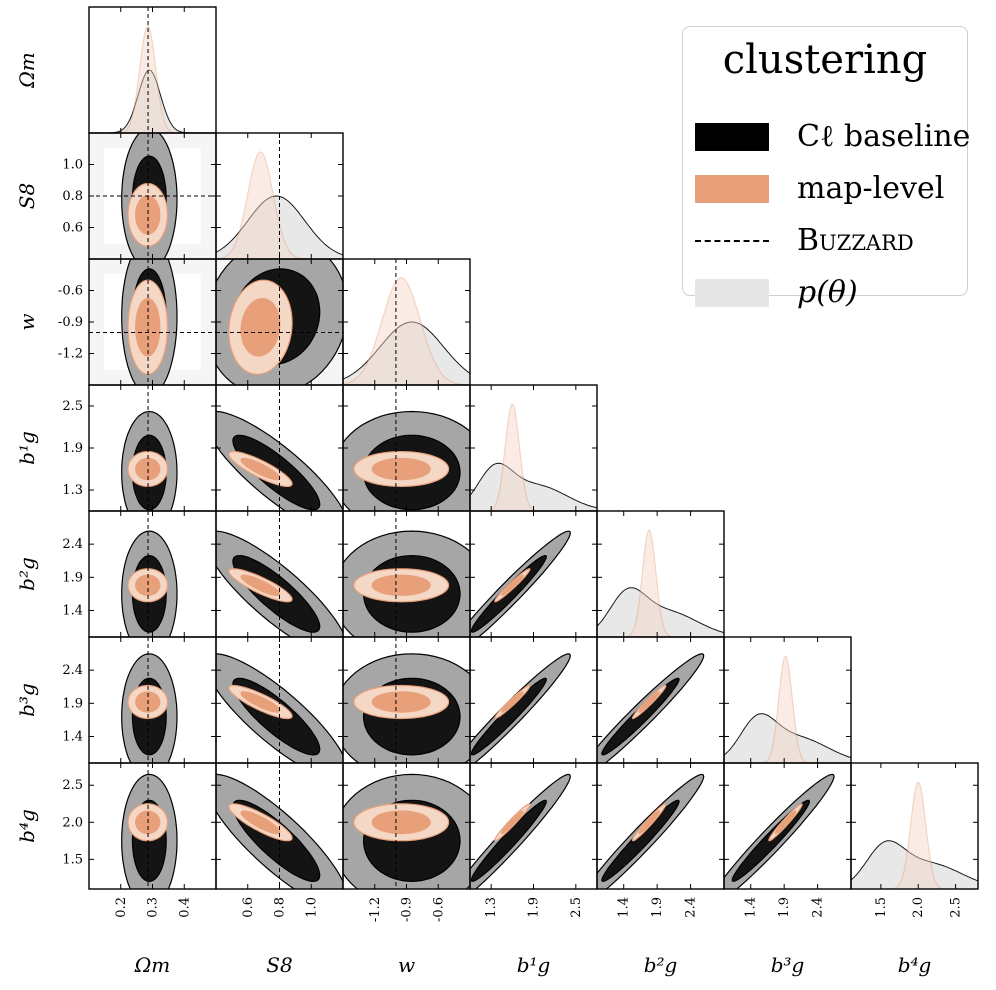 The width and height of the screenshot is (996, 990). I want to click on panel-content-S8-b_g4, so click(279, 826).